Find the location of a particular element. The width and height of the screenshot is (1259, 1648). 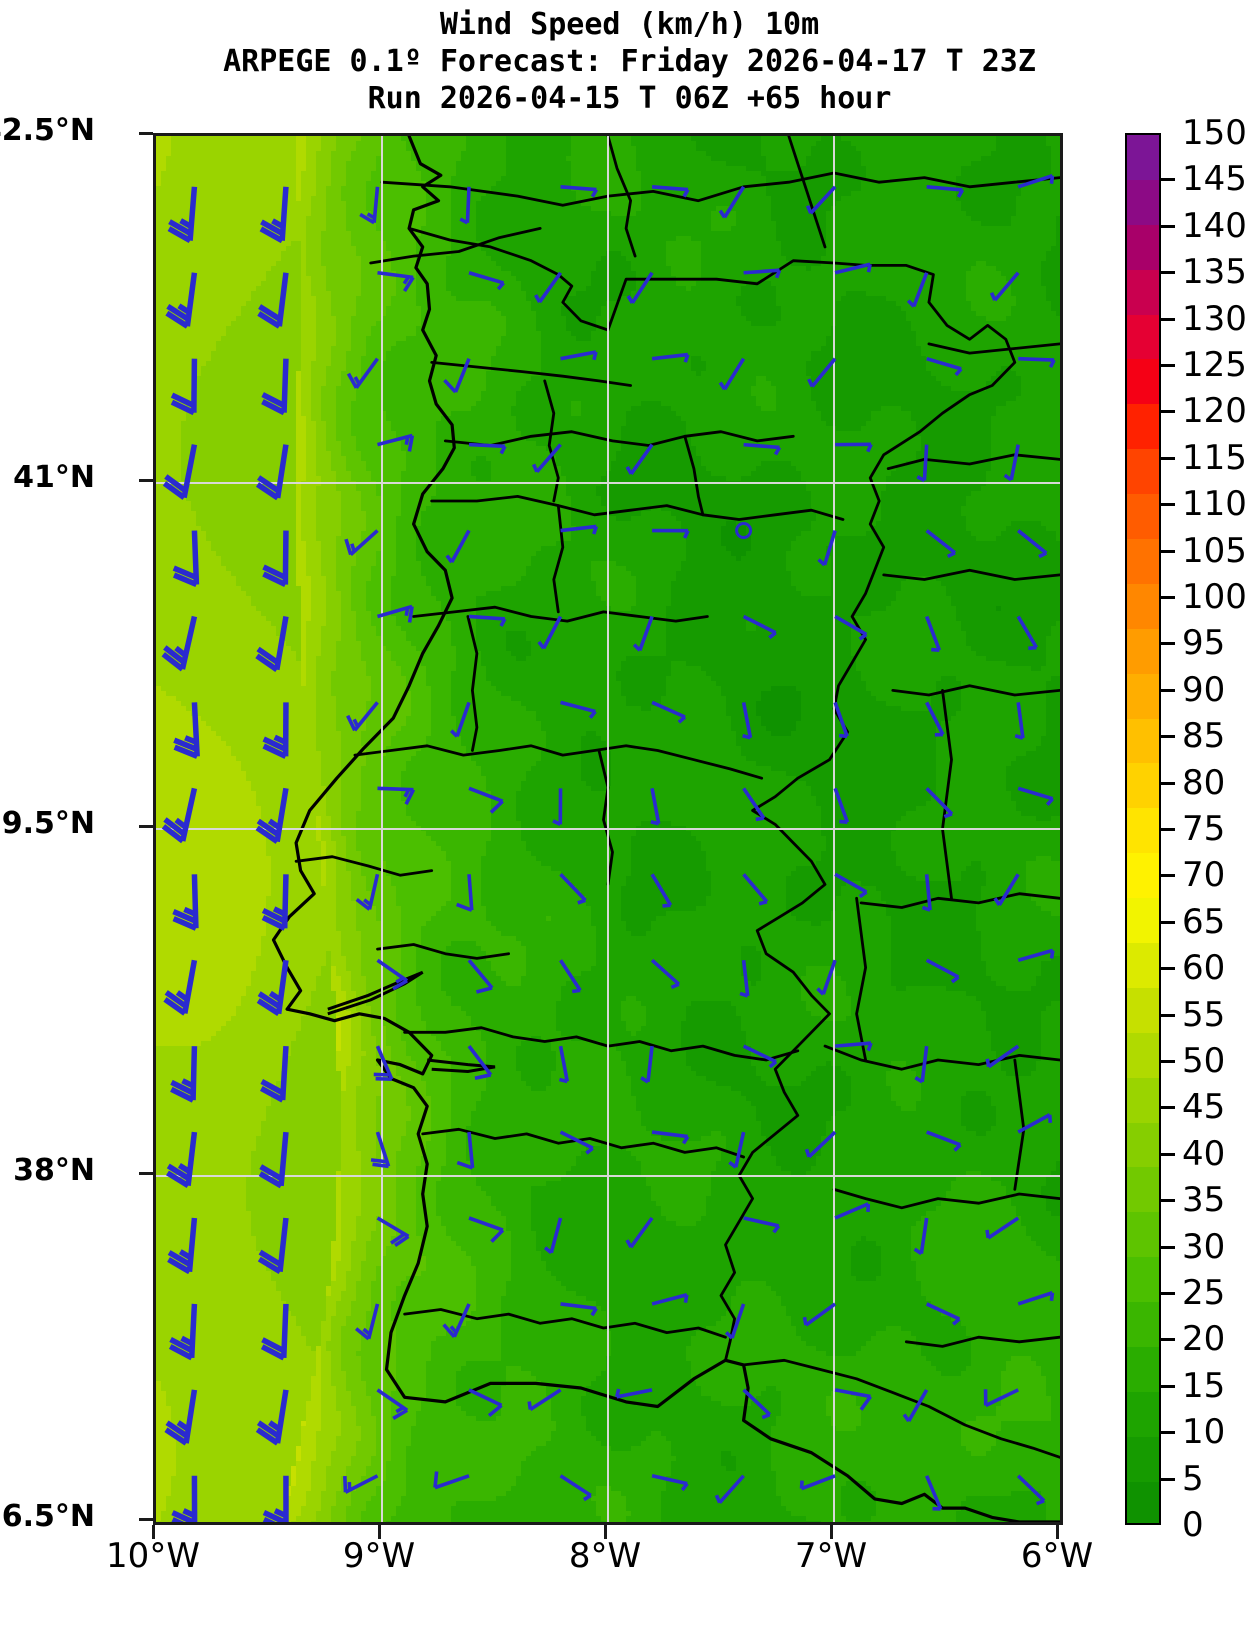

longitude-tick-label: 8°W is located at coordinates (605, 1556).